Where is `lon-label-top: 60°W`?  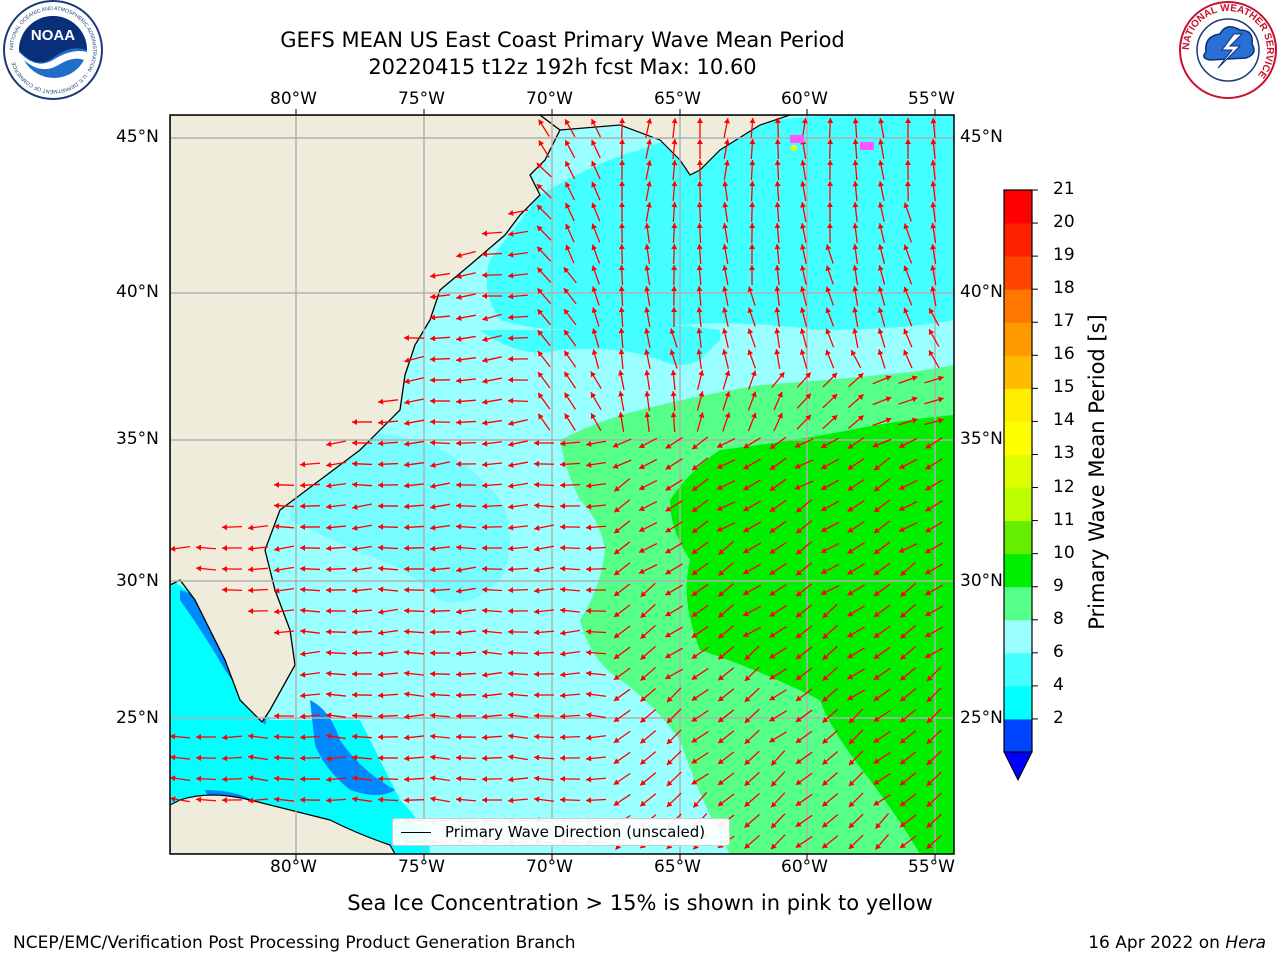 lon-label-top: 60°W is located at coordinates (804, 99).